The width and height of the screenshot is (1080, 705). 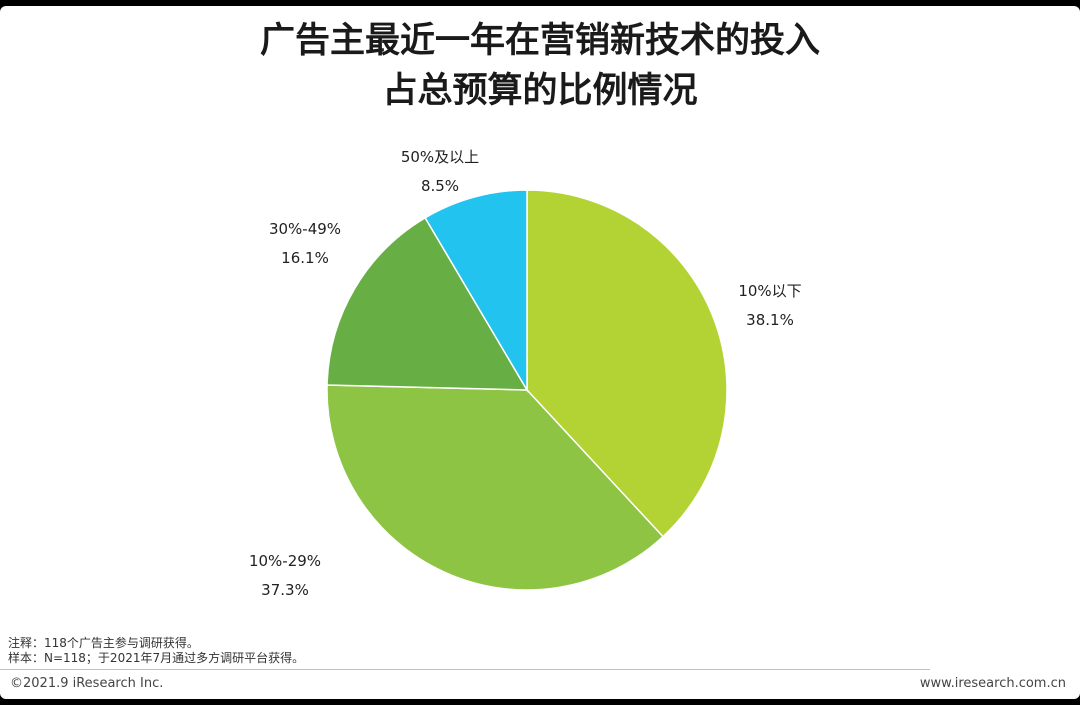 I want to click on chart-title-line-1: 广告主最近一年在营销新技术的投入, so click(x=539, y=41).